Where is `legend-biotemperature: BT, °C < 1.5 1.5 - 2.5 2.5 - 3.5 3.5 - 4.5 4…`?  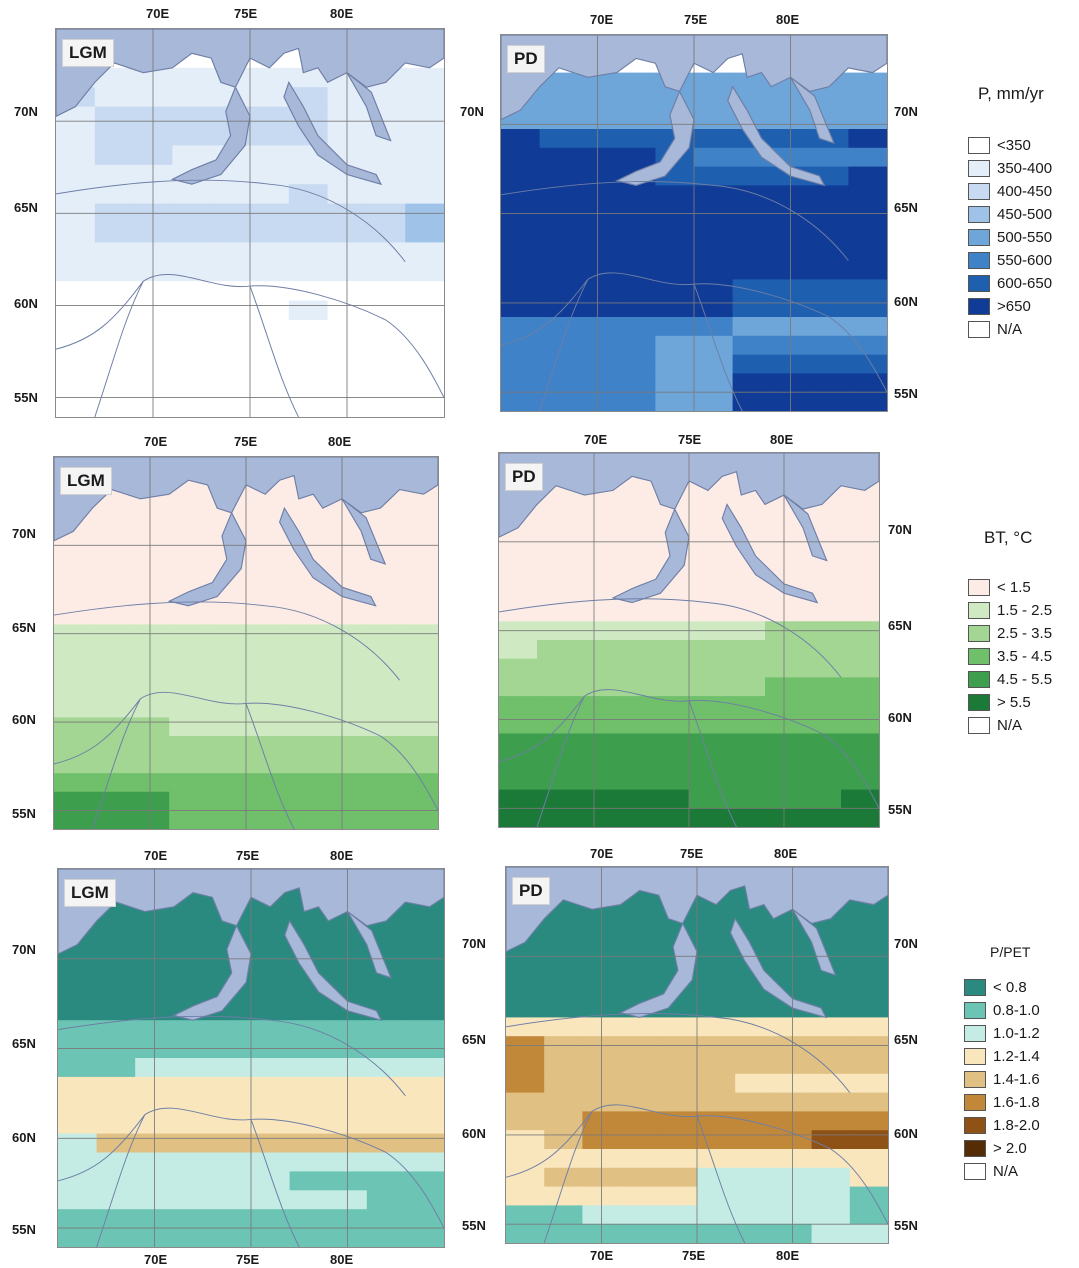
legend-biotemperature: BT, °C < 1.5 1.5 - 2.5 2.5 - 3.5 3.5 - 4.5 4… is located at coordinates (1010, 632).